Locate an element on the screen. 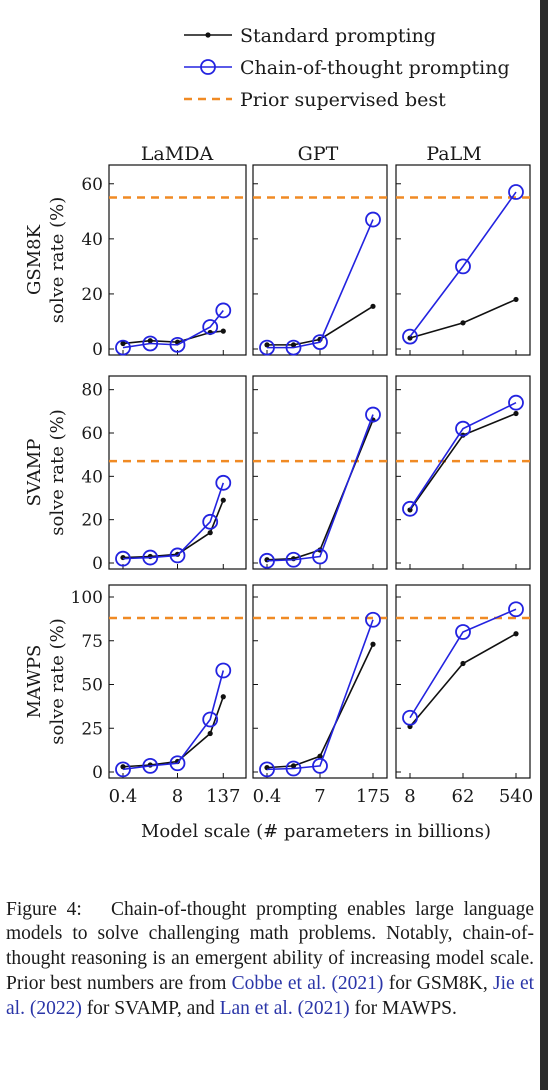 This screenshot has width=548, height=1090. legend-standard-label: Standard prompting is located at coordinates (338, 36).